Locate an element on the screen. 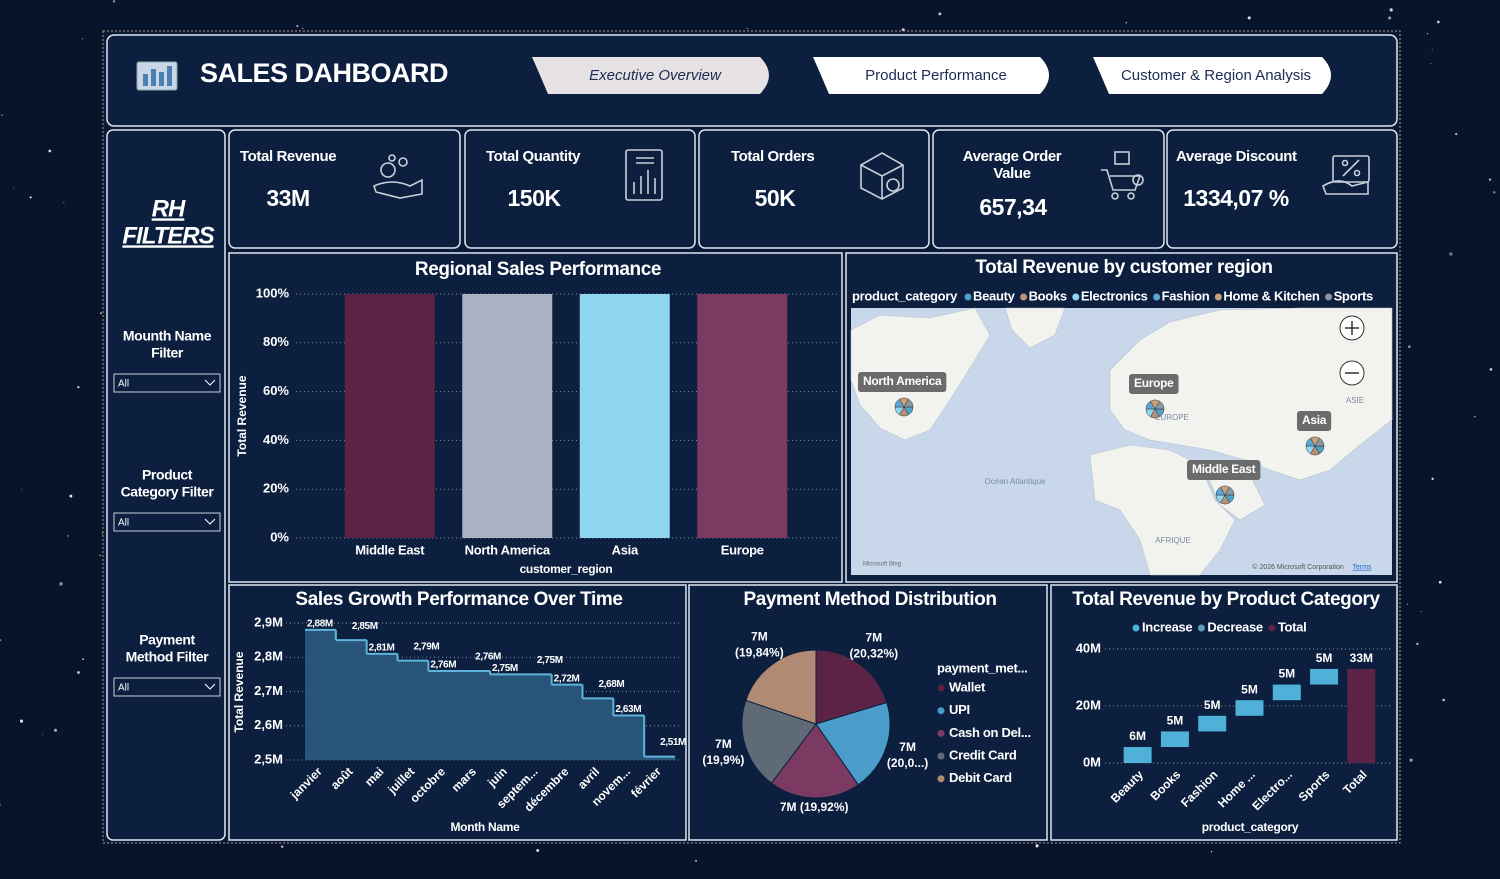 The height and width of the screenshot is (879, 1500). y-tick-label: 40% is located at coordinates (276, 439).